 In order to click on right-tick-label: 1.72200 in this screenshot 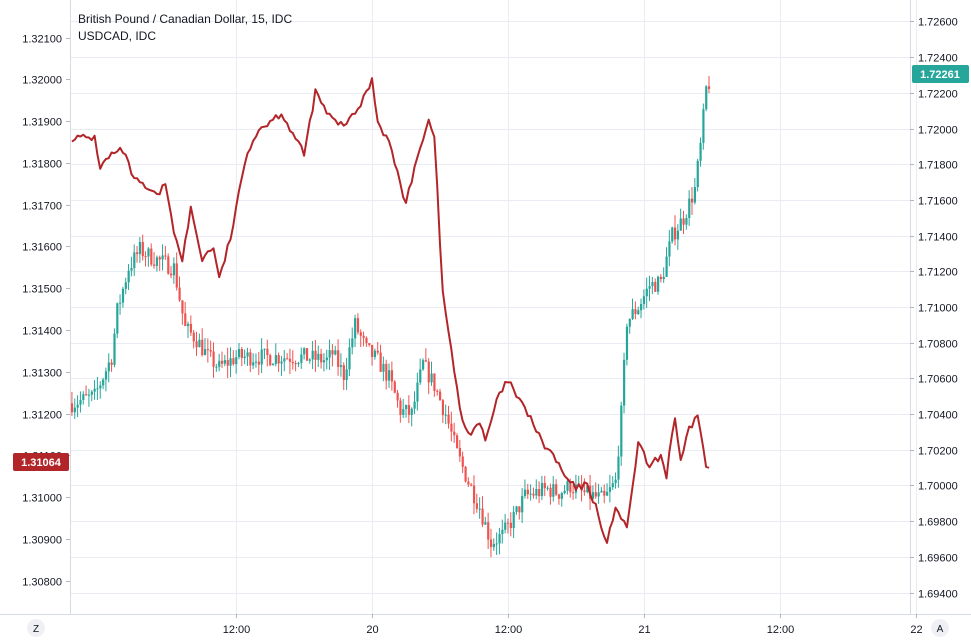, I will do `click(938, 95)`.